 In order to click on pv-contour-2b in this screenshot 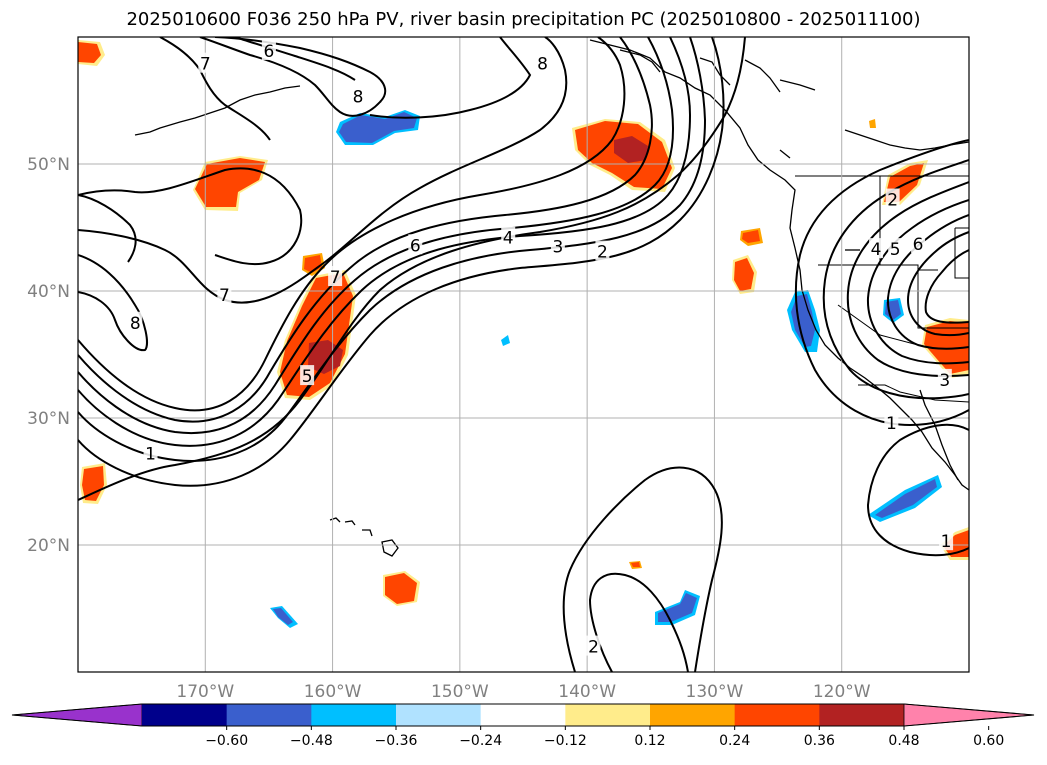, I will do `click(642, 569)`.